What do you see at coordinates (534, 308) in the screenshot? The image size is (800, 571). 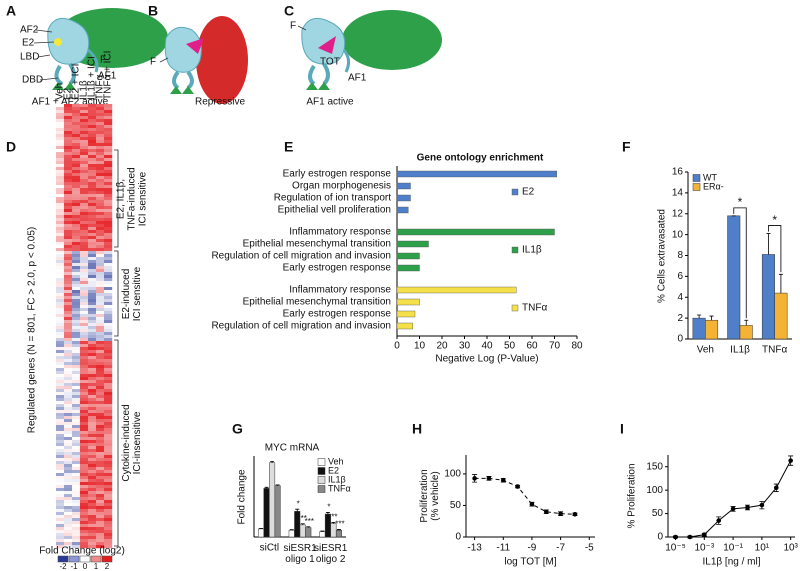 I see `legend-label: TNFα` at bounding box center [534, 308].